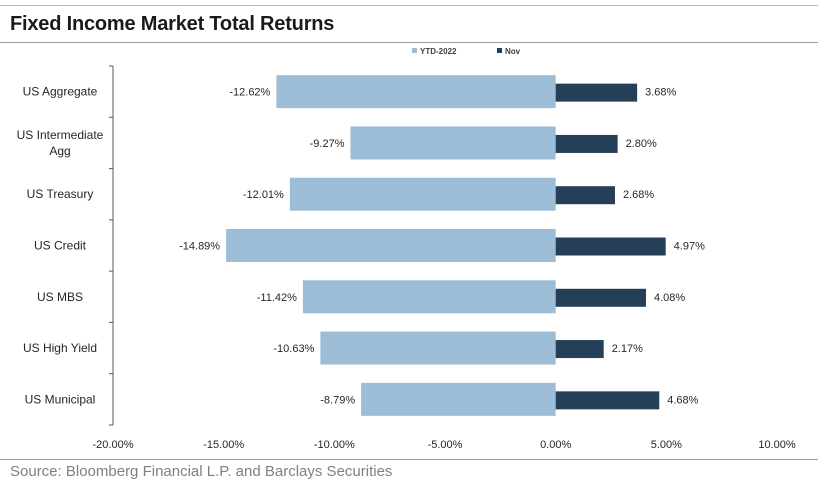 The width and height of the screenshot is (831, 488). What do you see at coordinates (669, 298) in the screenshot?
I see `data-label-nov: 4.08%` at bounding box center [669, 298].